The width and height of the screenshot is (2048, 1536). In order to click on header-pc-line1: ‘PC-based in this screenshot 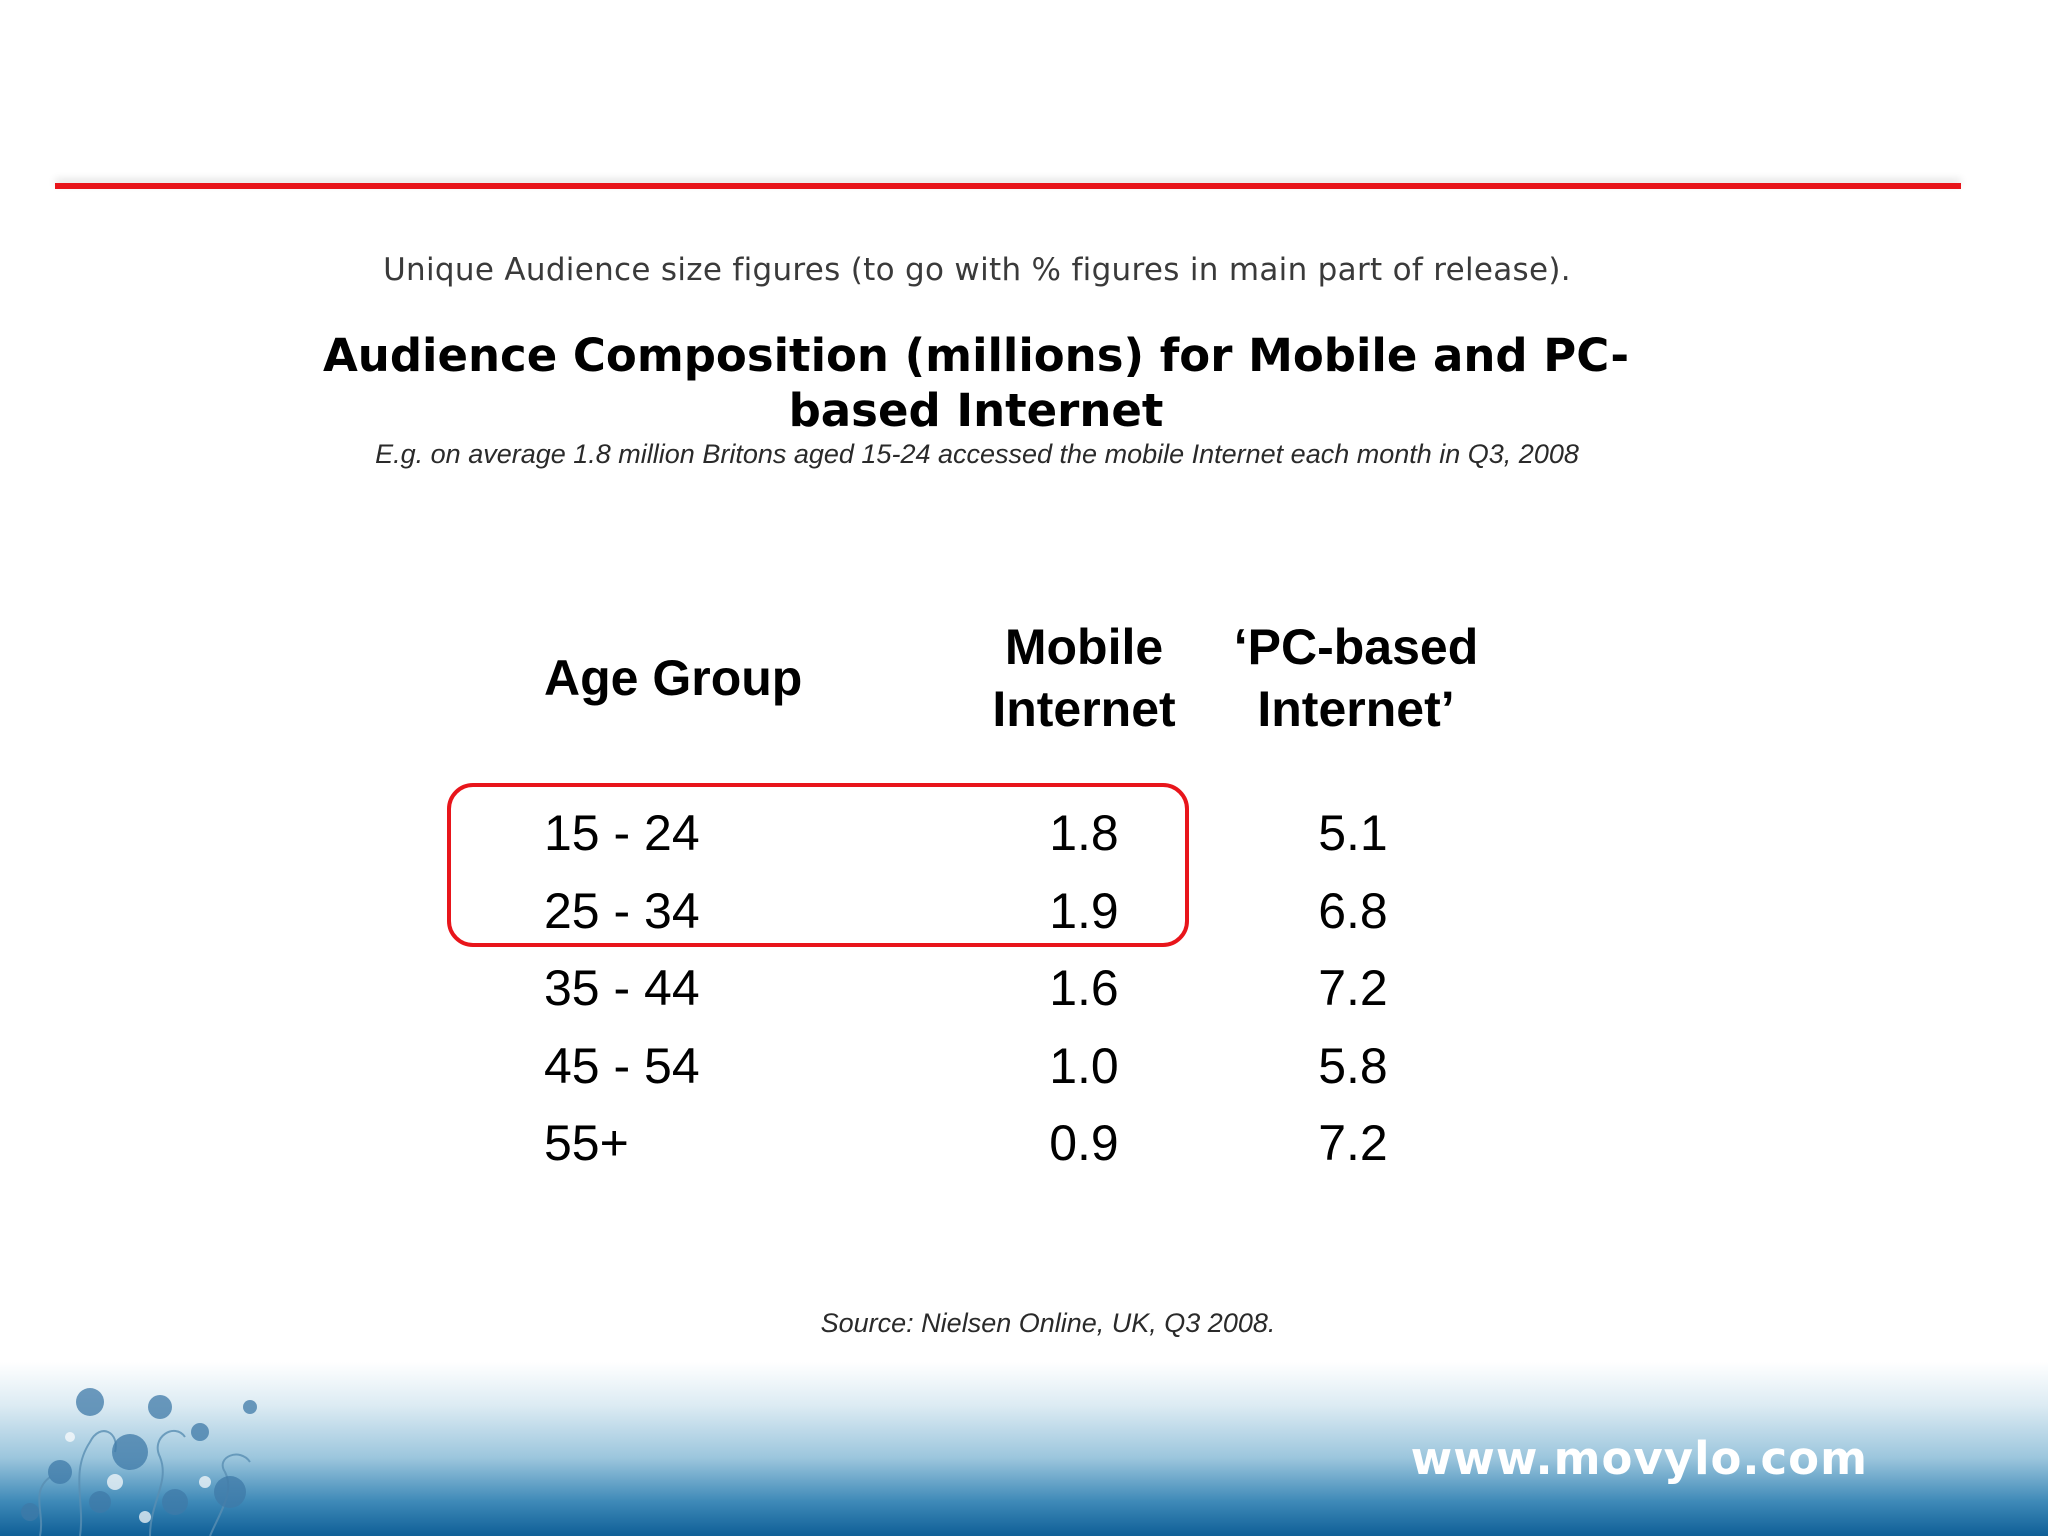, I will do `click(1356, 647)`.